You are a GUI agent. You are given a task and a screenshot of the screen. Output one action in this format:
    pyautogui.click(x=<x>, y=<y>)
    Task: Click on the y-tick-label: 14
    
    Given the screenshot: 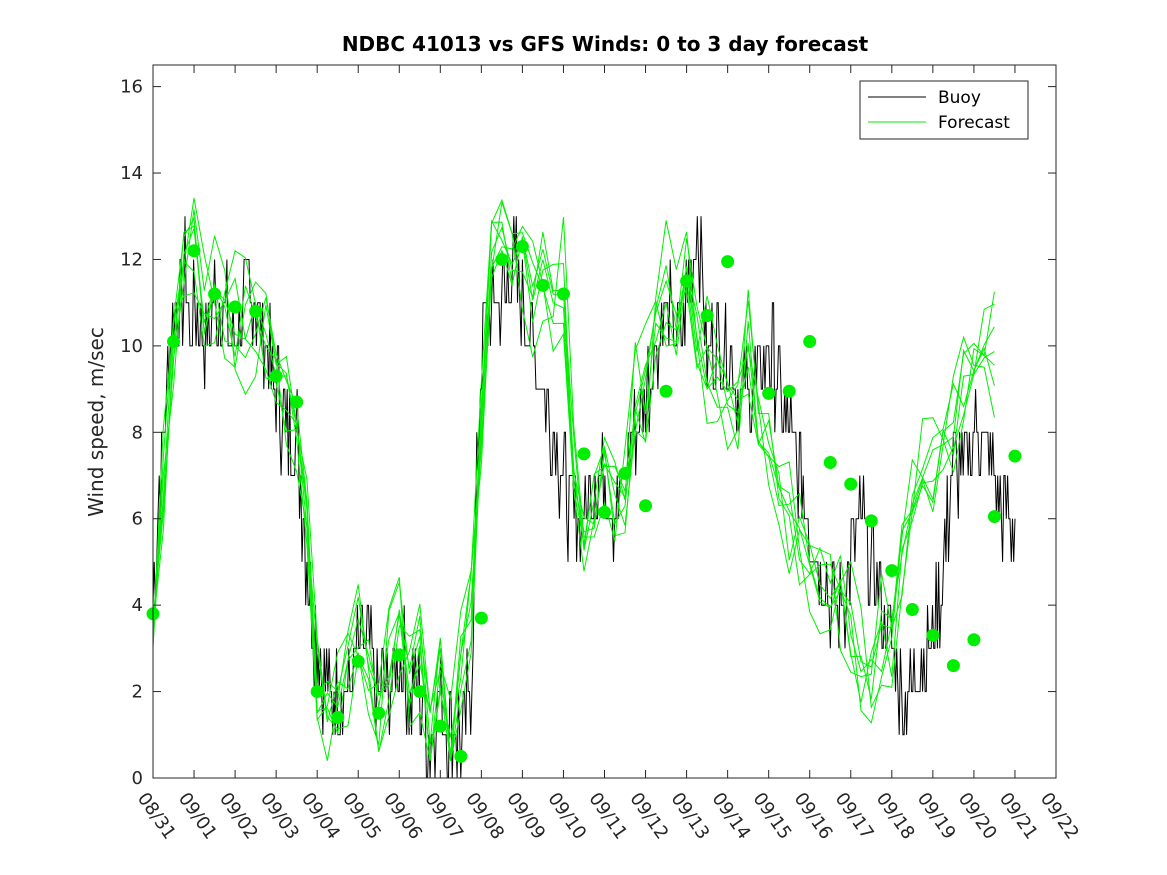 What is the action you would take?
    pyautogui.click(x=131, y=173)
    